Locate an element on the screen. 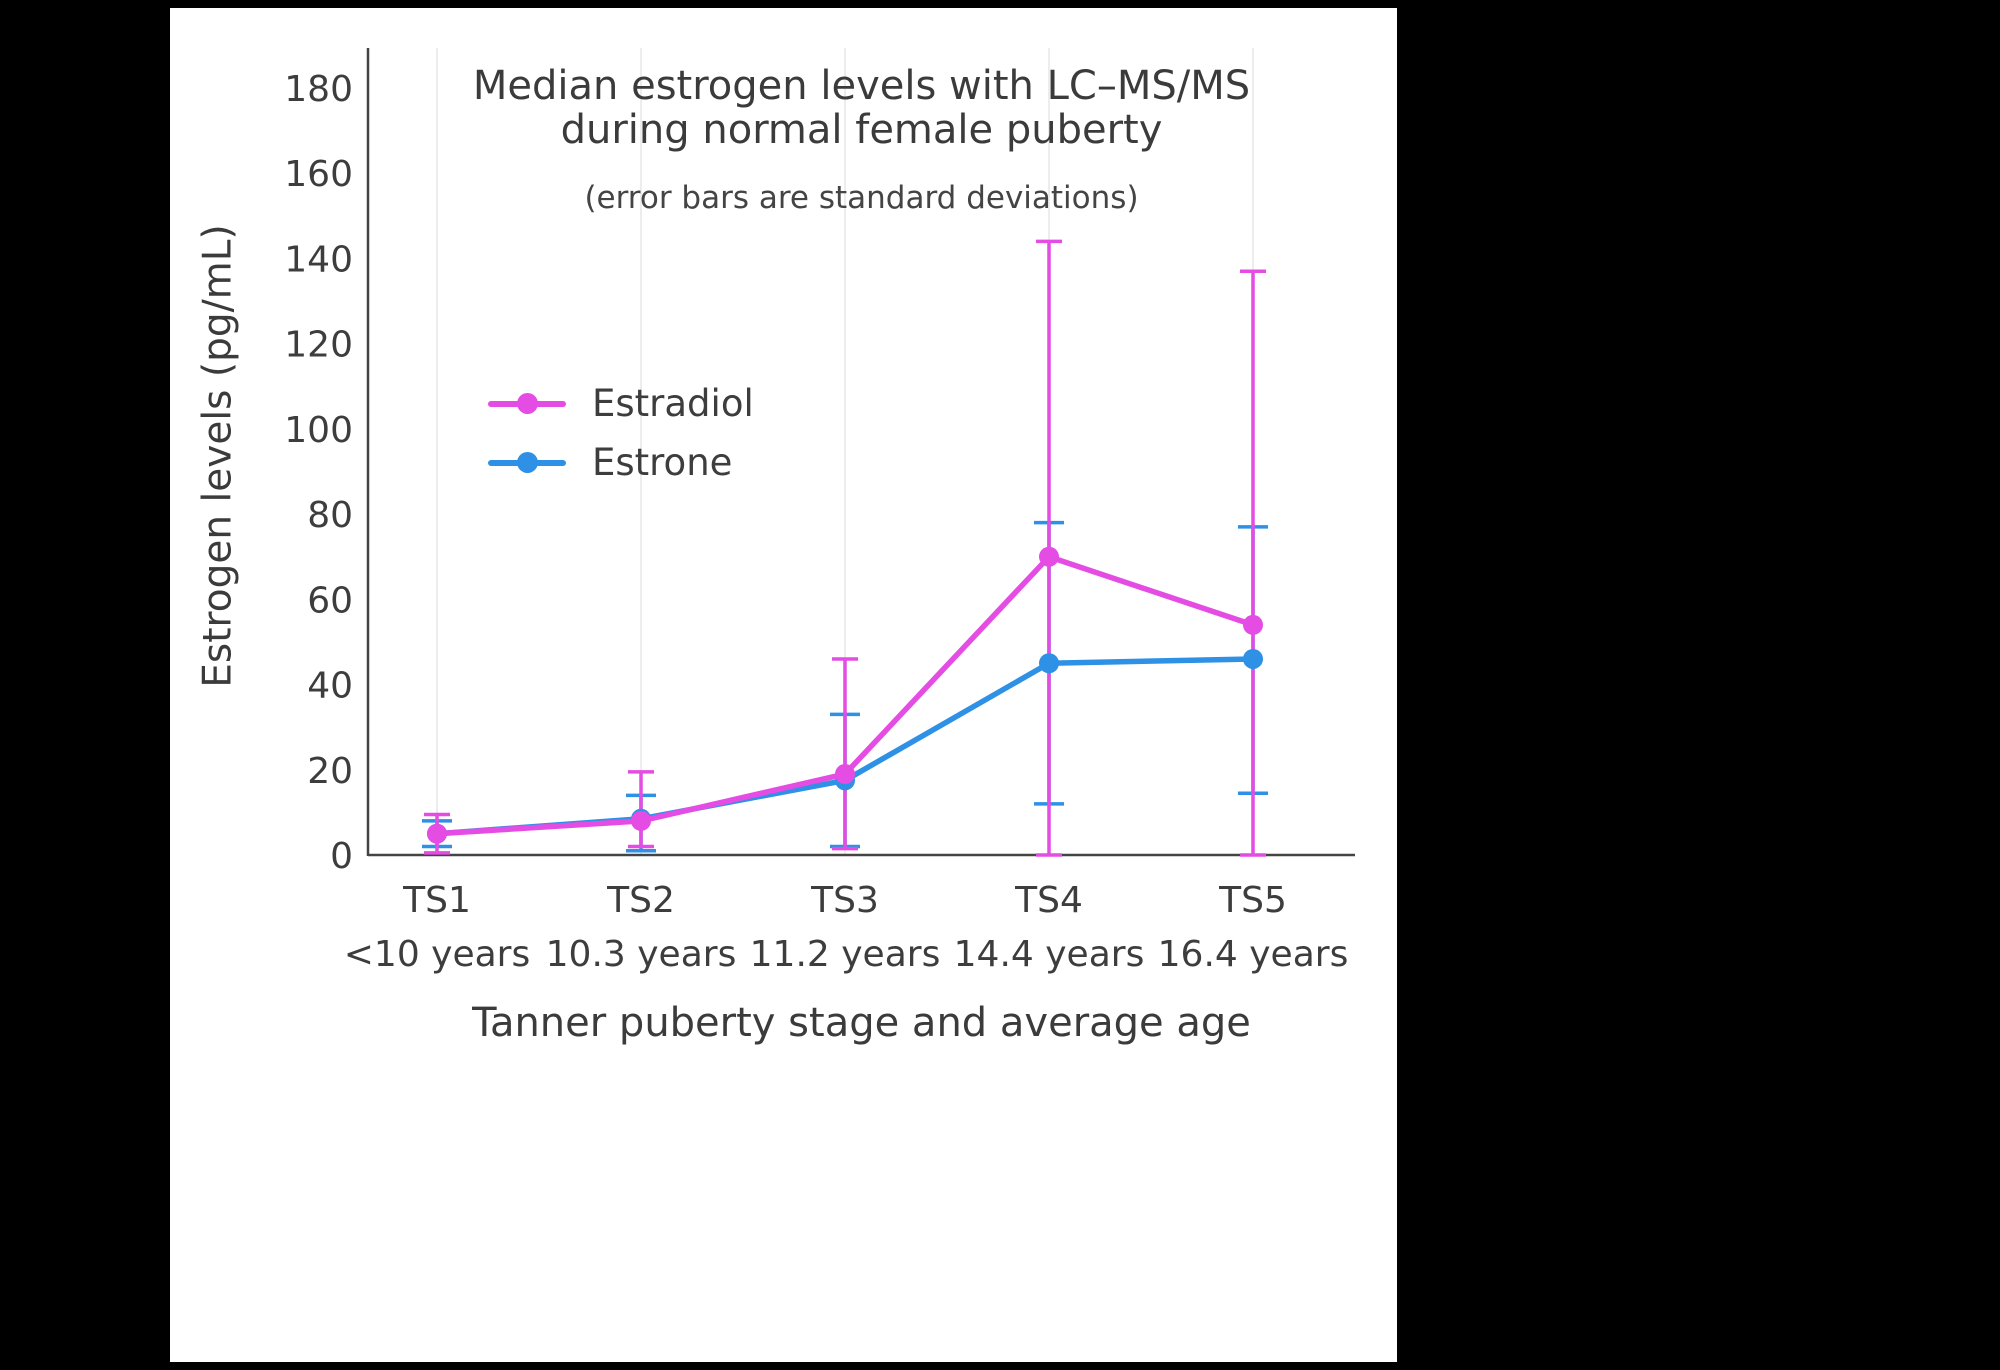  chart-subtitle: (error bars are standard deviations) is located at coordinates (861, 198).